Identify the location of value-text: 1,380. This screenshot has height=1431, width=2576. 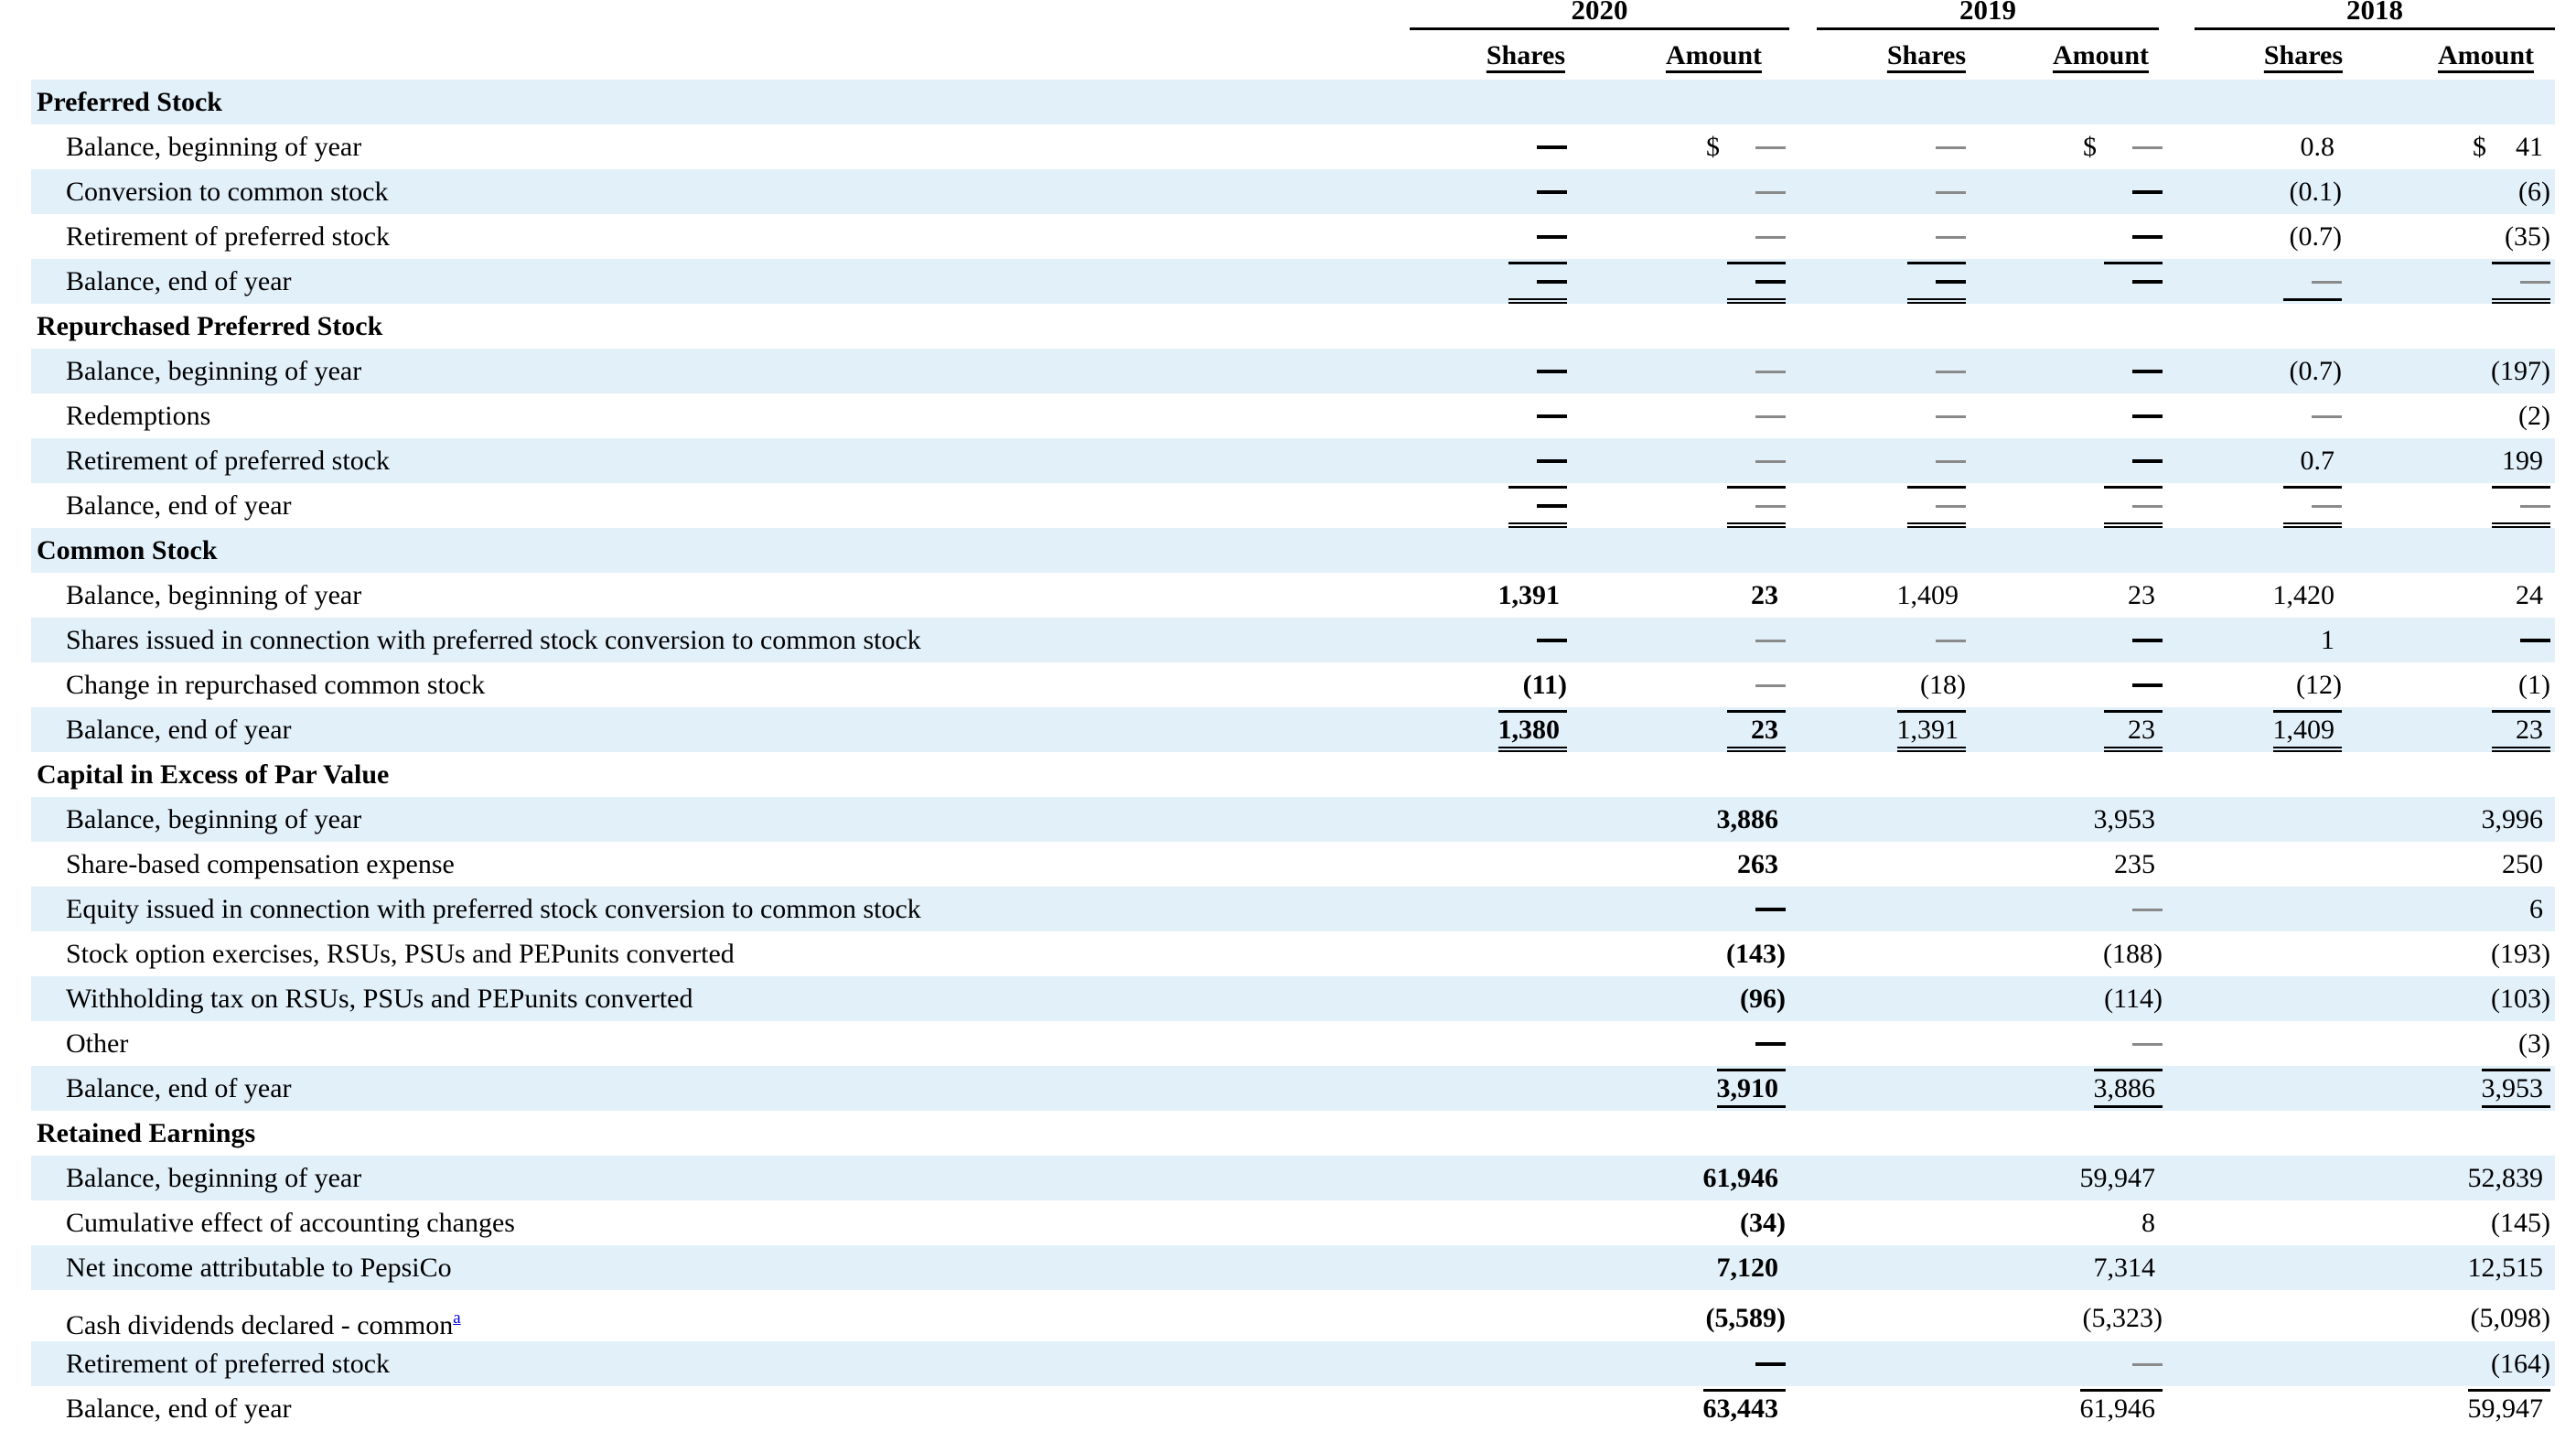
(1529, 730).